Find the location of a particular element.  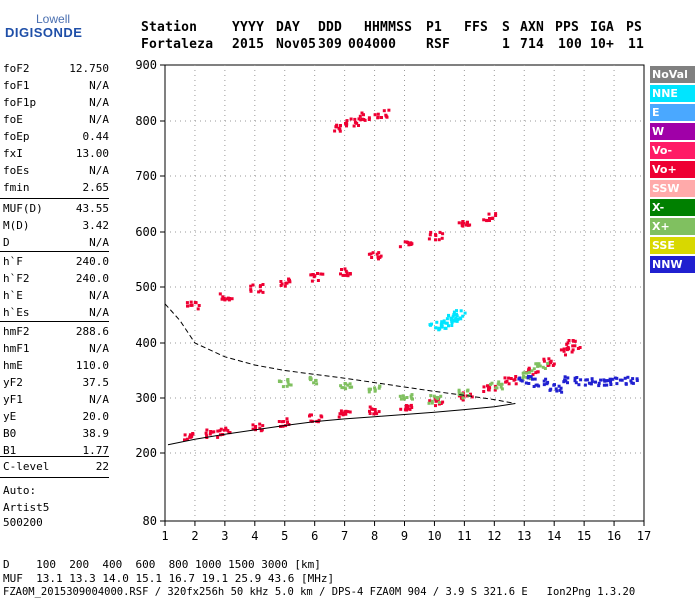

param-name: yE is located at coordinates (10, 416).